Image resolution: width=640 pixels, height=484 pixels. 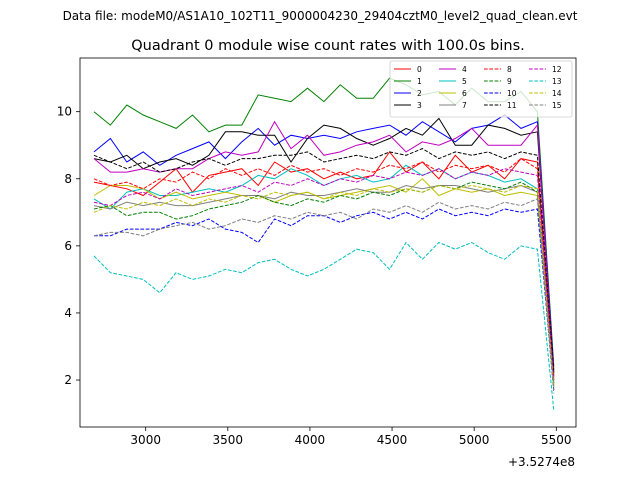 What do you see at coordinates (512, 105) in the screenshot?
I see `legend-label-11: 11` at bounding box center [512, 105].